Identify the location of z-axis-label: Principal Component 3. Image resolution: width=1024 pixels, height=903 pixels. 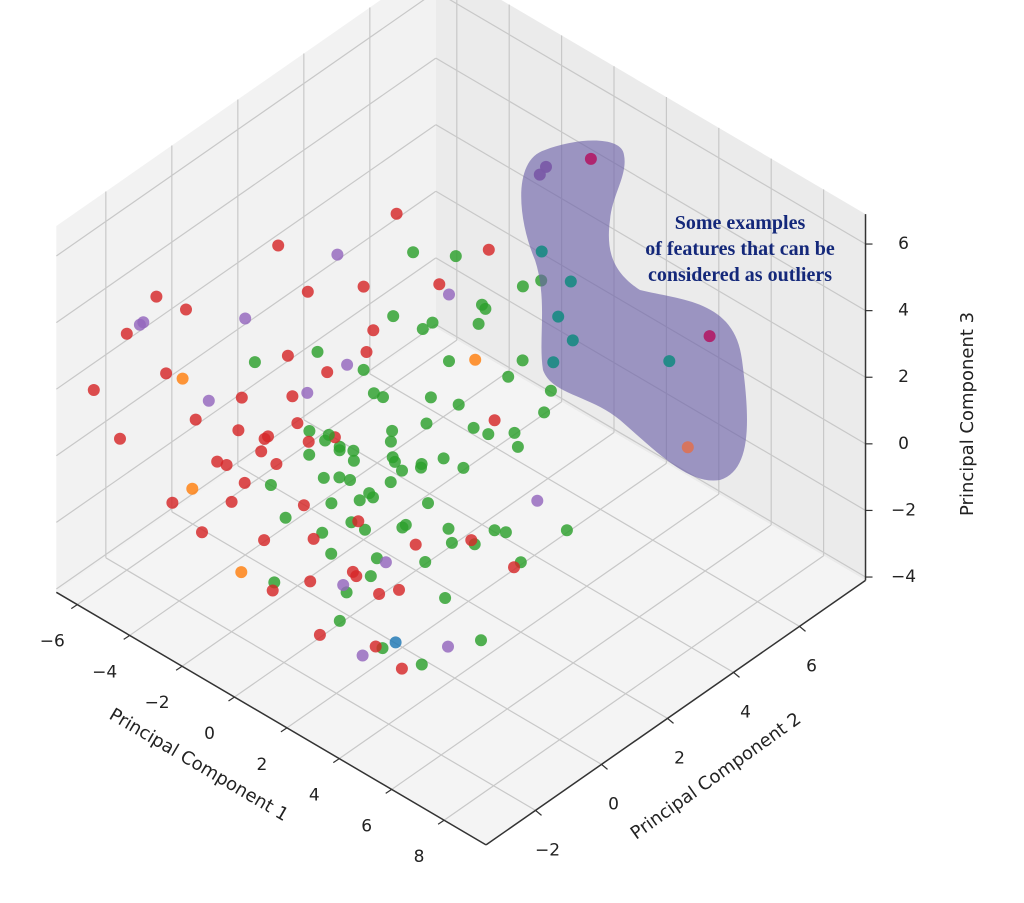
(967, 414).